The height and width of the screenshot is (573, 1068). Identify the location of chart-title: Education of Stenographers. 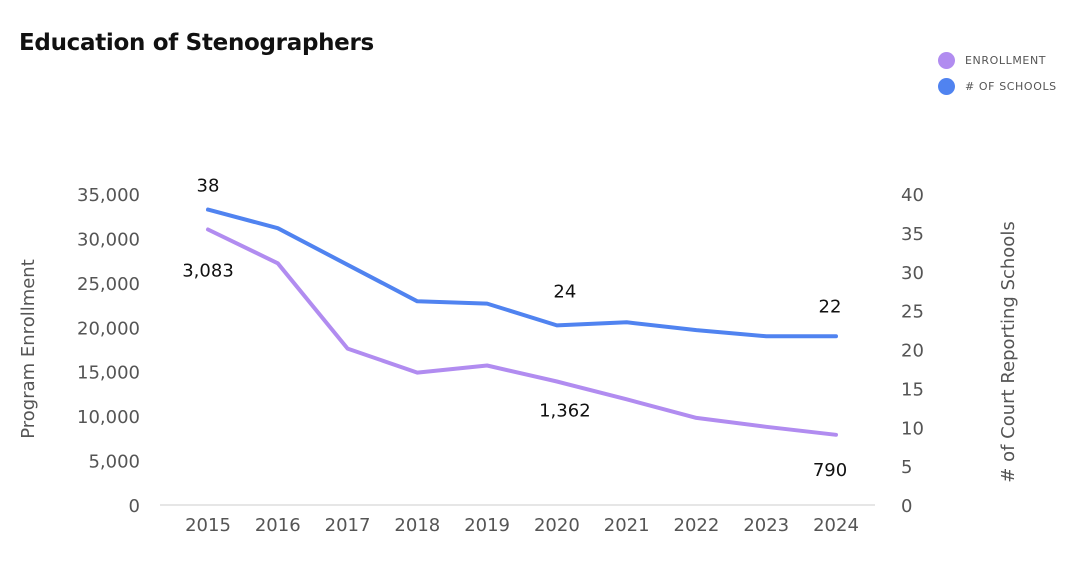
(196, 43).